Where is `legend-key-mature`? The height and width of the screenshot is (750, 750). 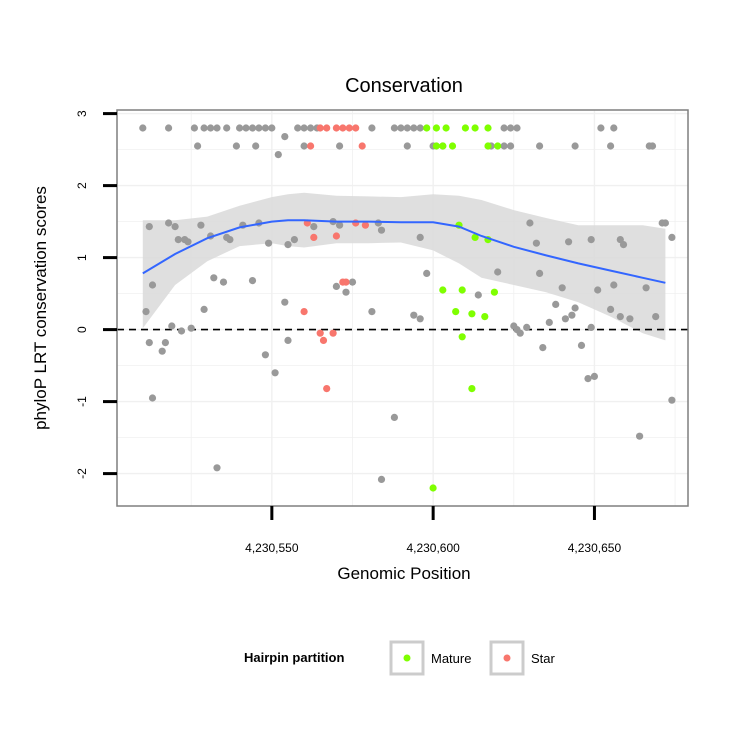
legend-key-mature is located at coordinates (407, 658).